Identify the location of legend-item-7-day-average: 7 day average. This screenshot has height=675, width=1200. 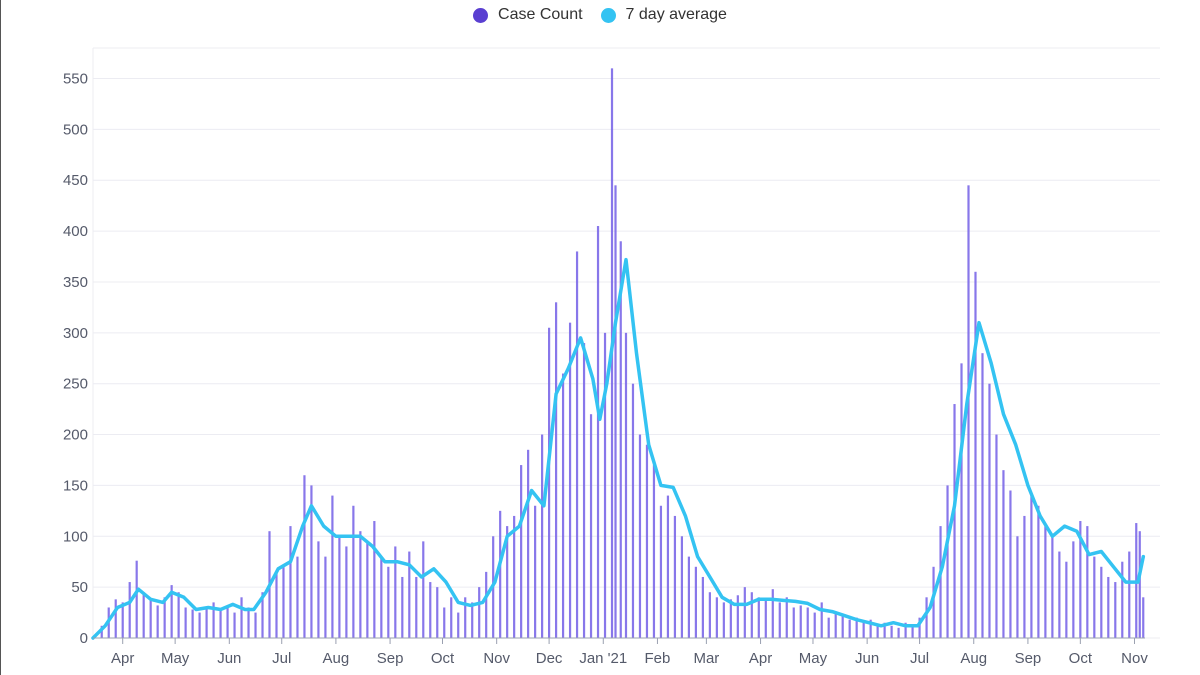
(663, 15).